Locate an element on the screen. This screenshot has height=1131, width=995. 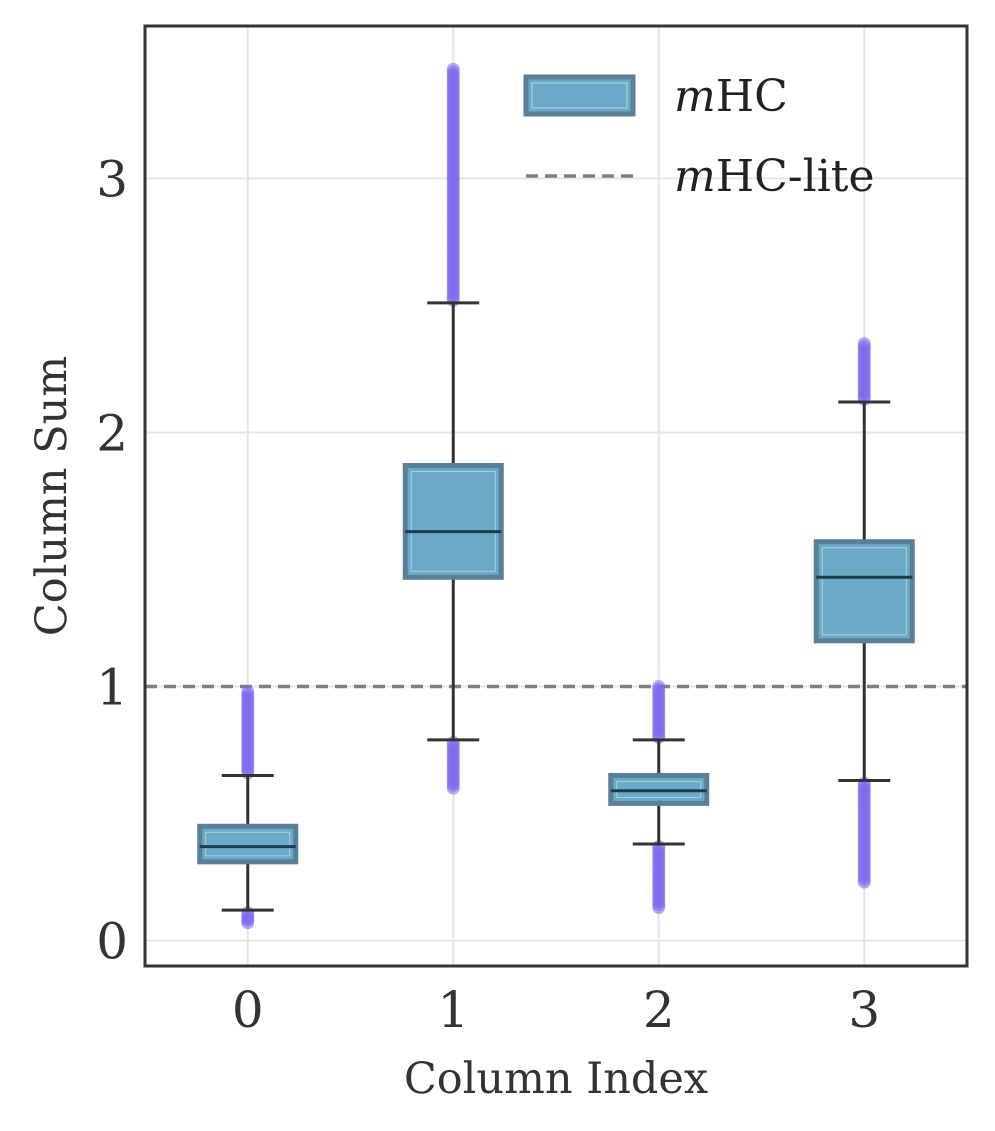
legend-box-swatch-inner is located at coordinates (579, 95).